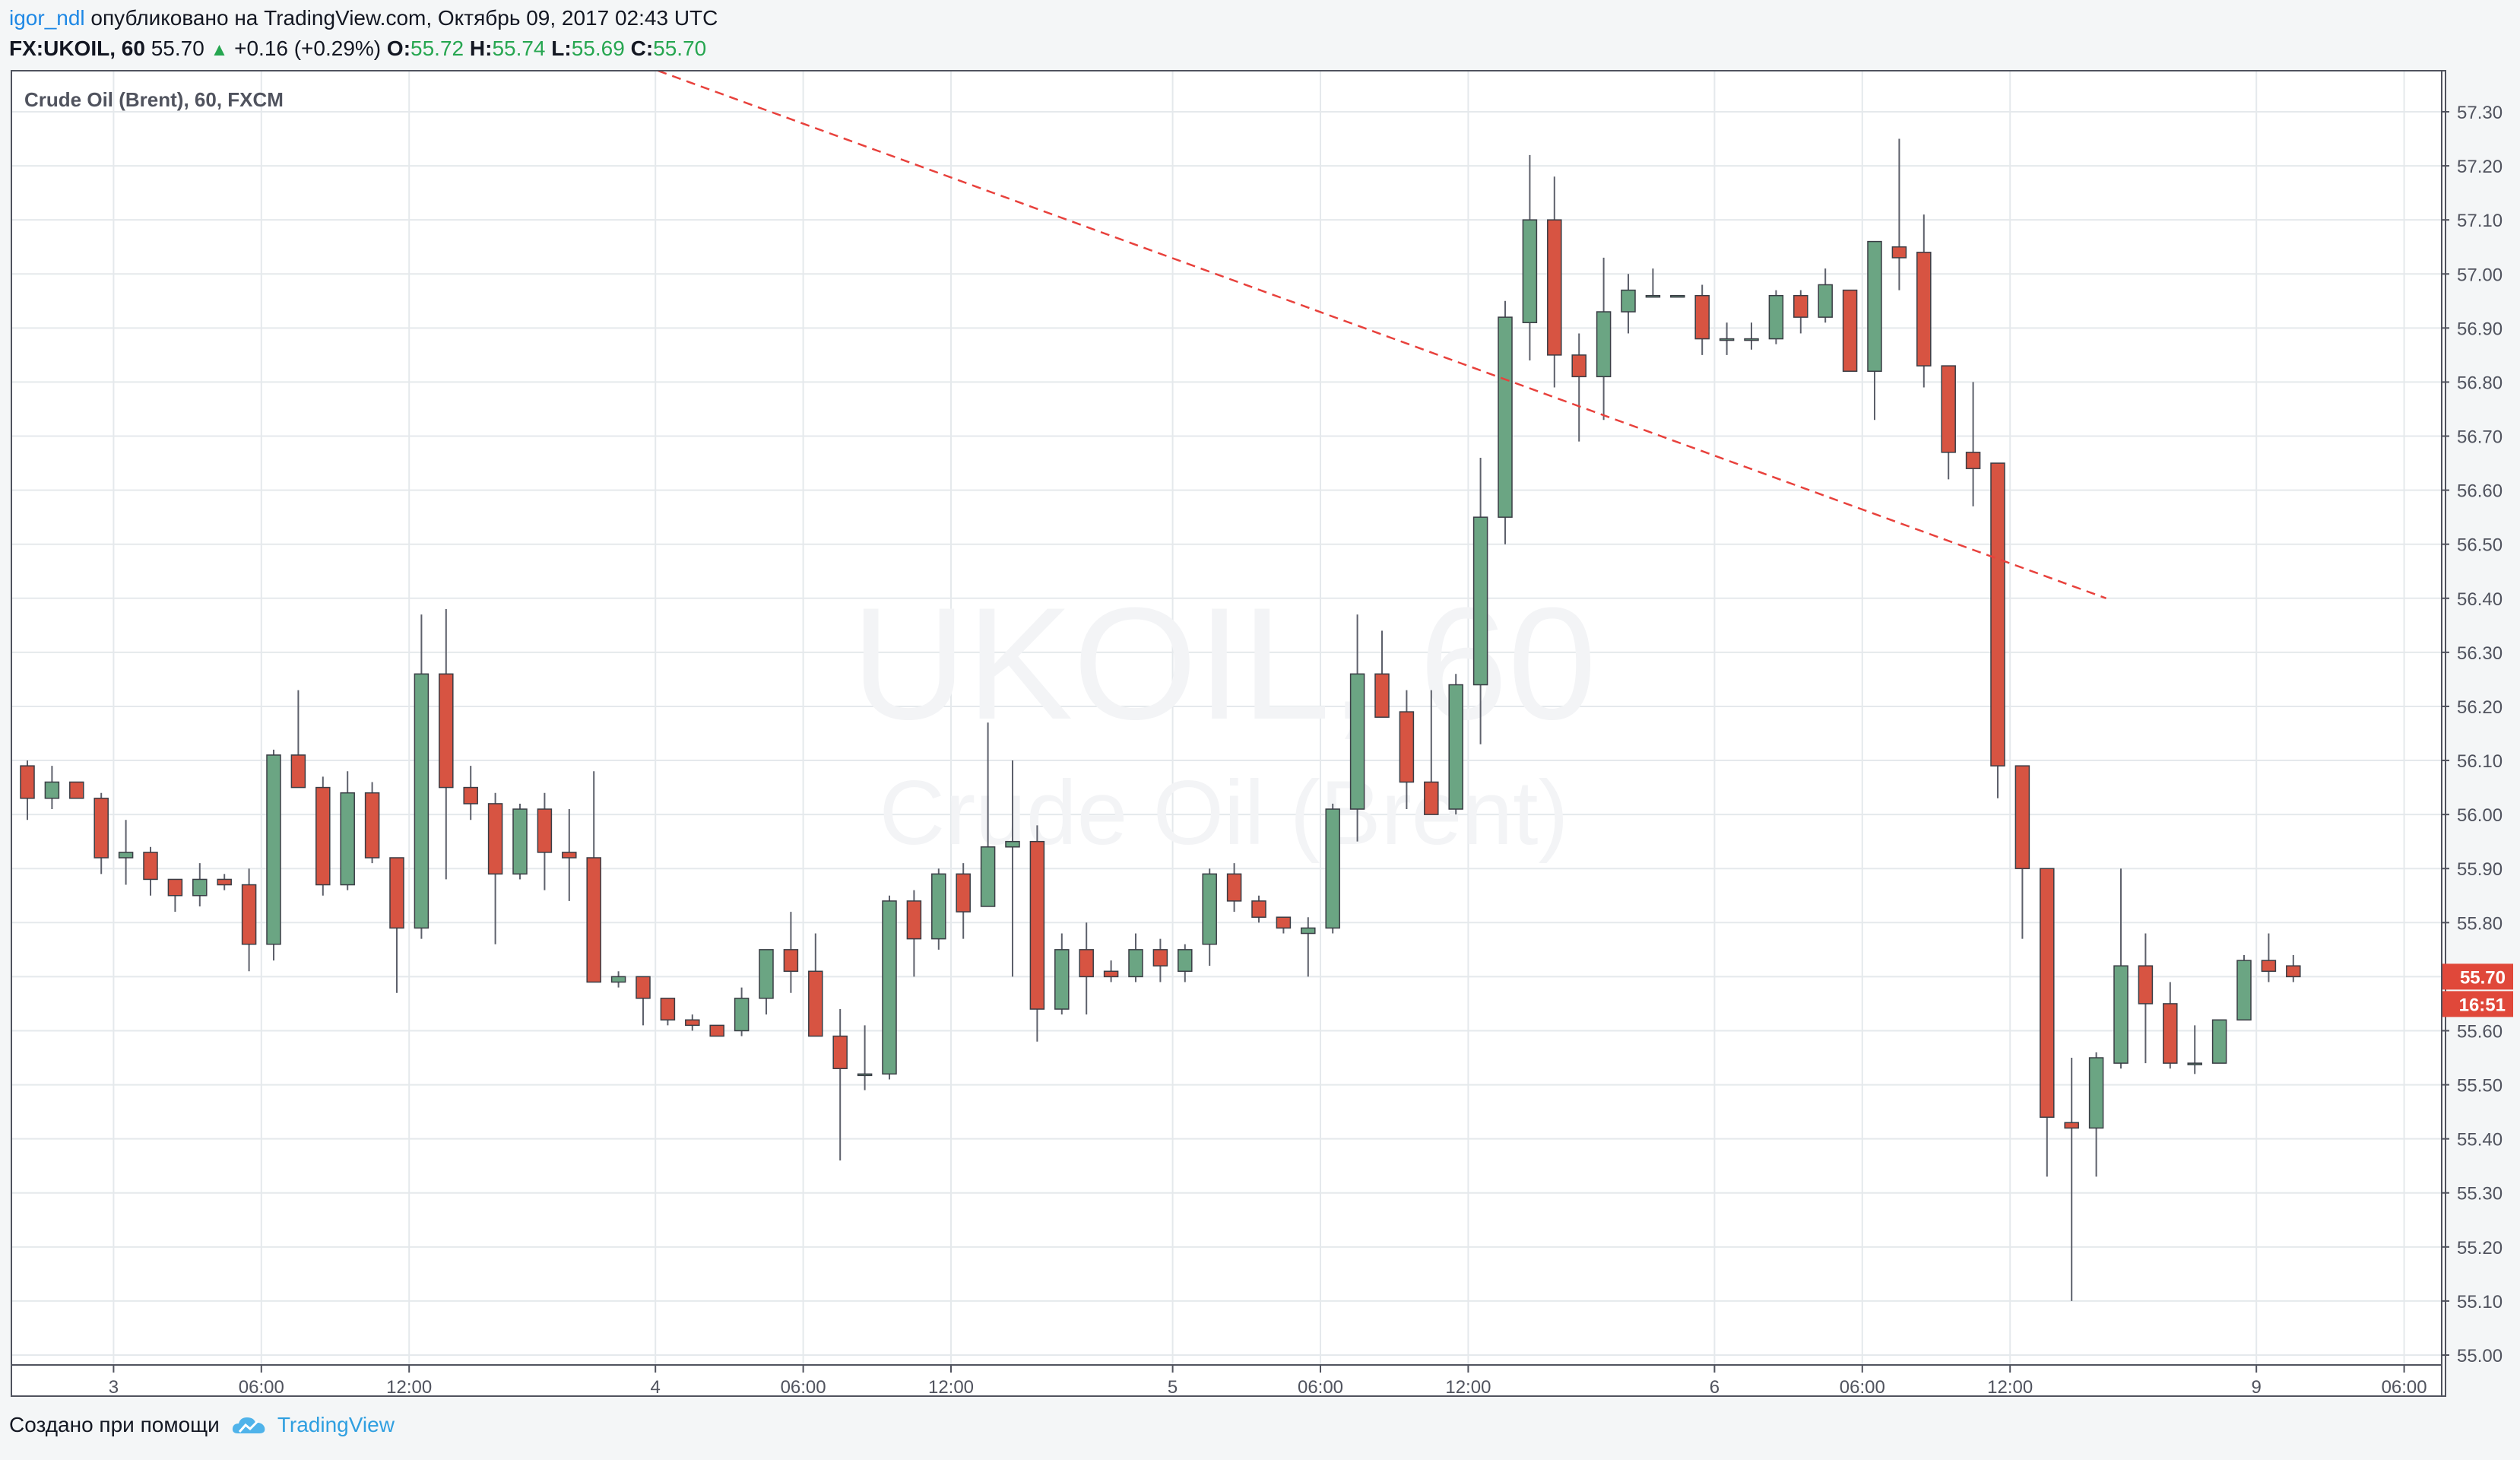 This screenshot has width=2520, height=1460. What do you see at coordinates (1715, 1387) in the screenshot?
I see `time-tick-label: 6` at bounding box center [1715, 1387].